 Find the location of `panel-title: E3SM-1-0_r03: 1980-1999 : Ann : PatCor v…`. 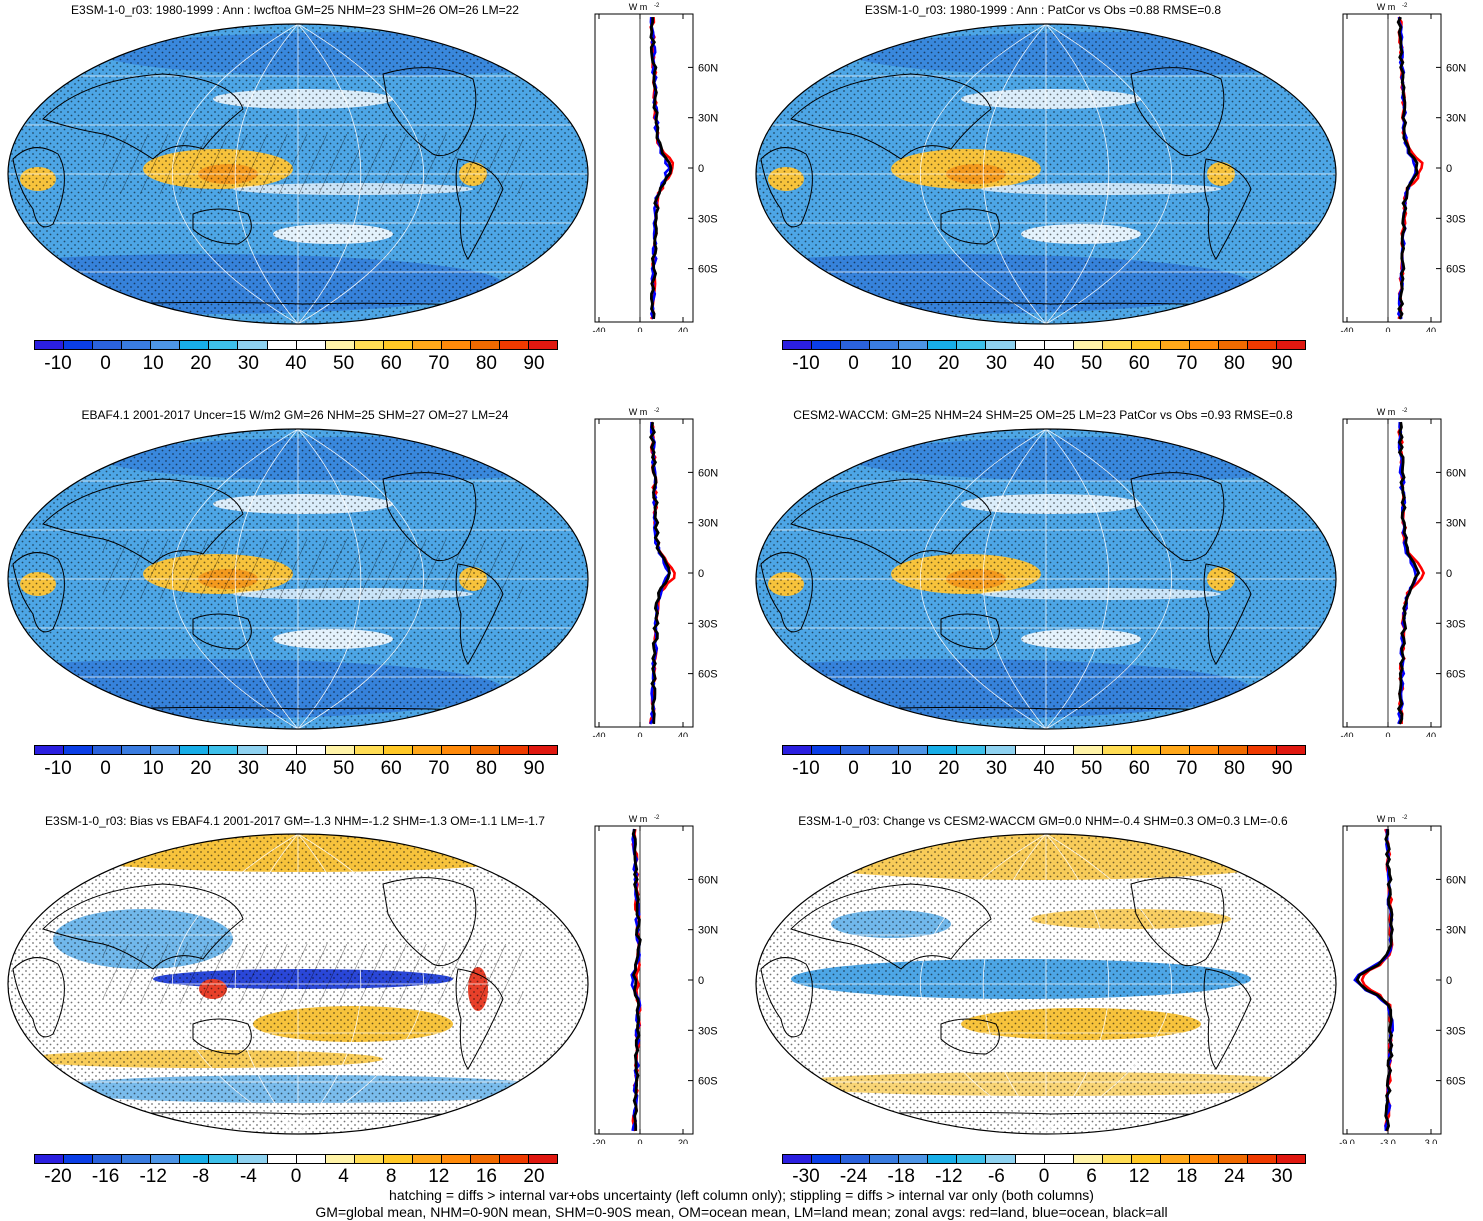

panel-title: E3SM-1-0_r03: 1980-1999 : Ann : PatCor v… is located at coordinates (1043, 10).